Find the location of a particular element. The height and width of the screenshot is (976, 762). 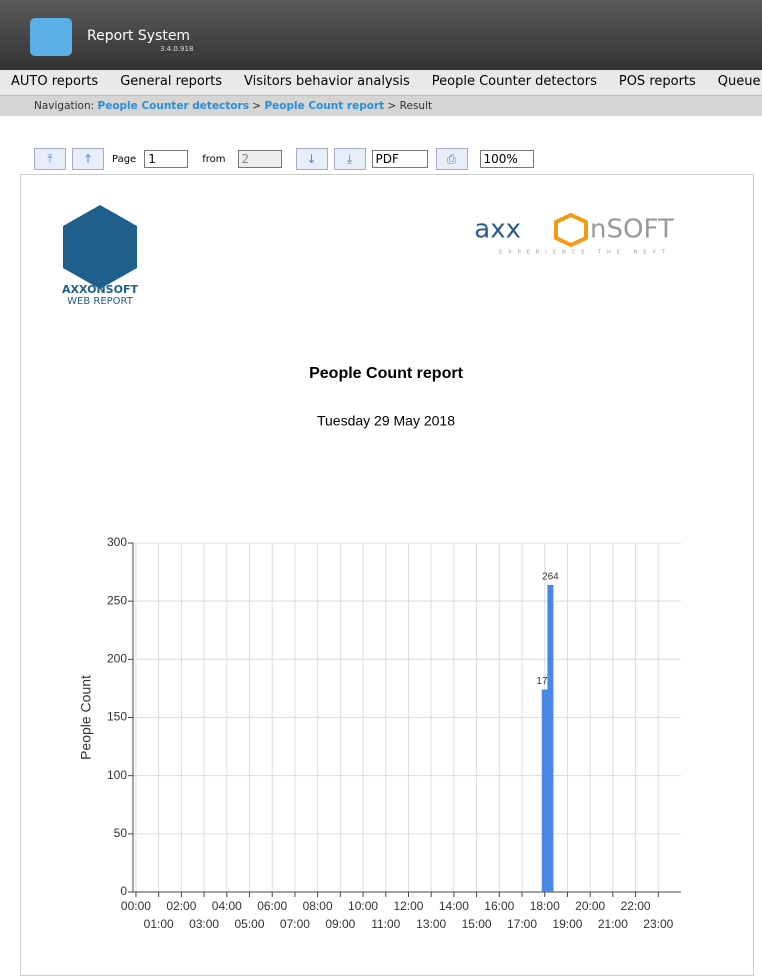

x-tick-label: 11:00 is located at coordinates (385, 924).